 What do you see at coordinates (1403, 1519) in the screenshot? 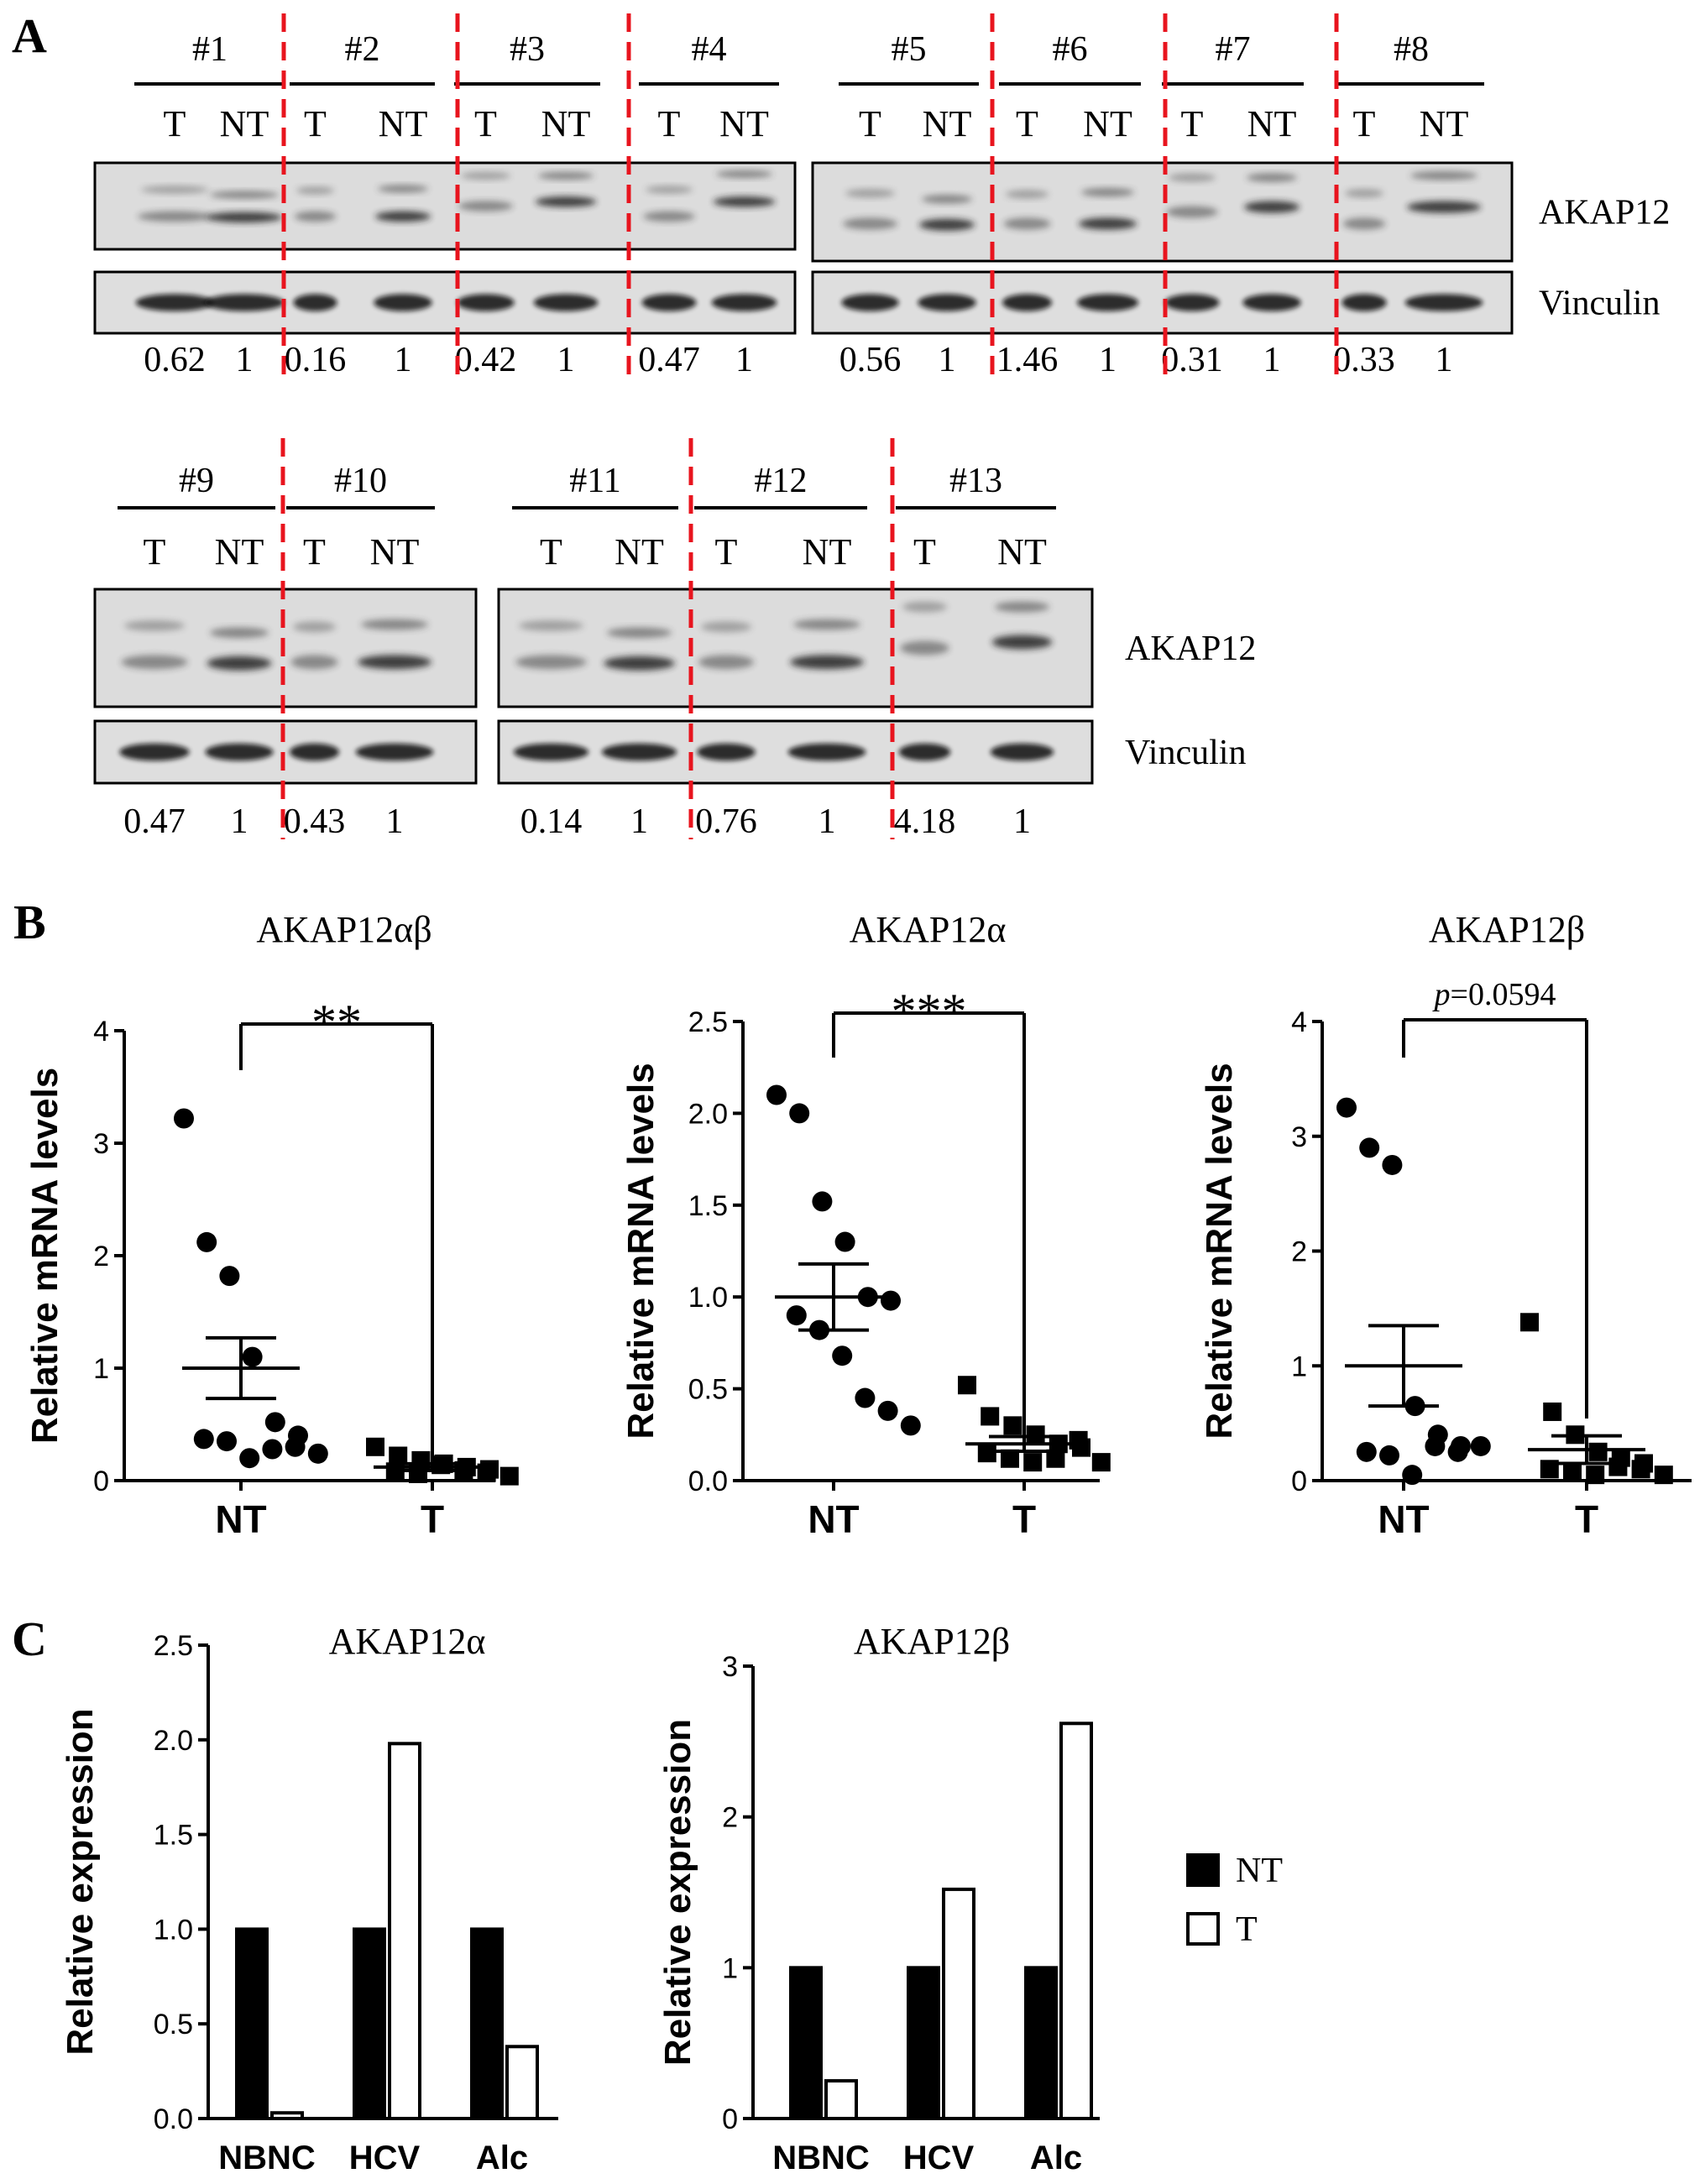
I see `x-tick-label: NT` at bounding box center [1403, 1519].